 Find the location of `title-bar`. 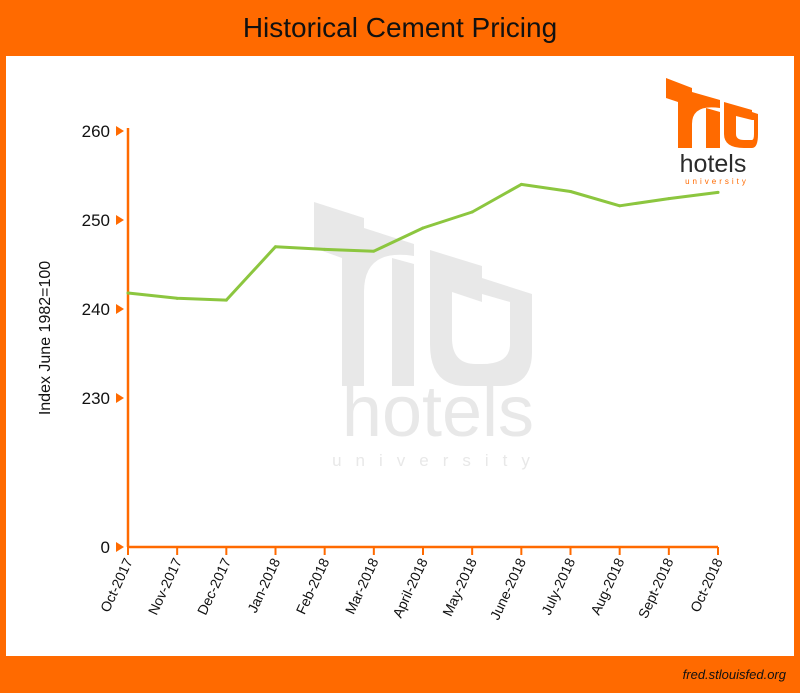

title-bar is located at coordinates (400, 28).